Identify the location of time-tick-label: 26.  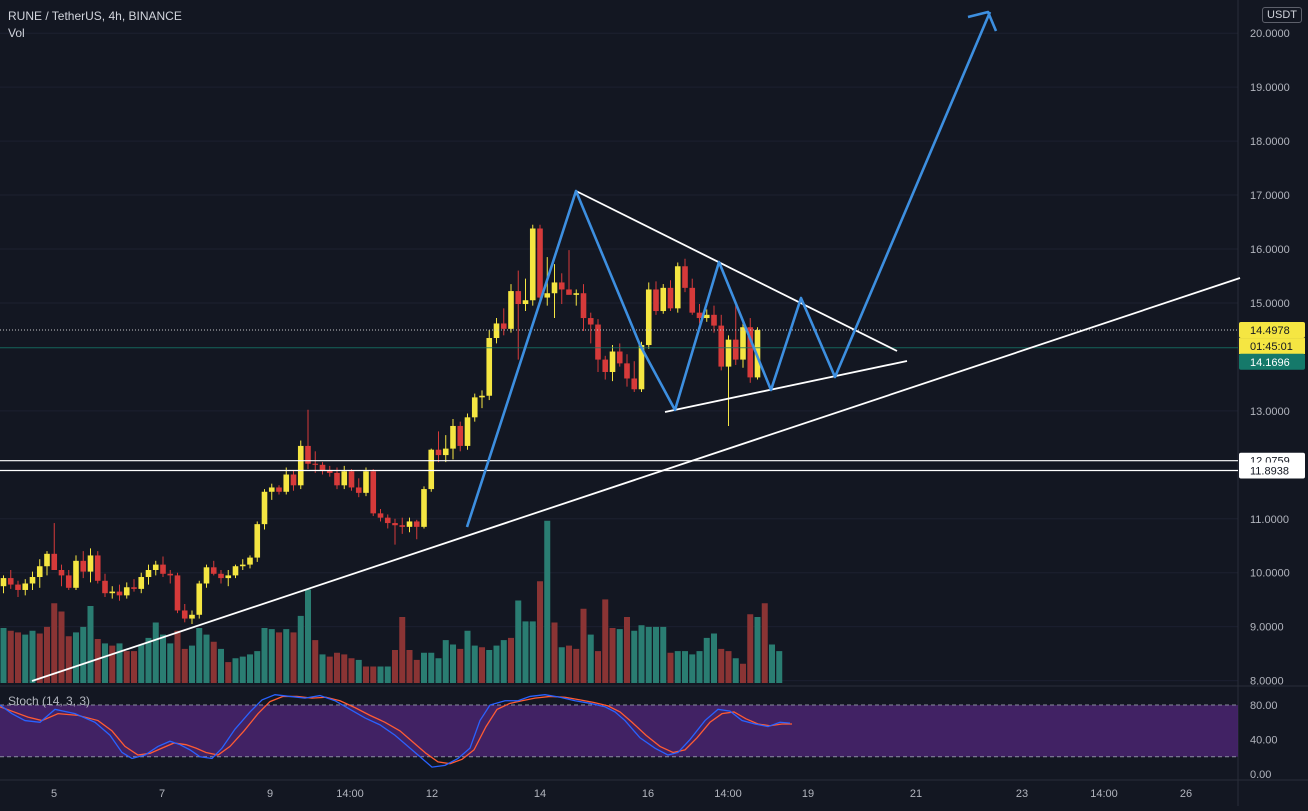
(1186, 794).